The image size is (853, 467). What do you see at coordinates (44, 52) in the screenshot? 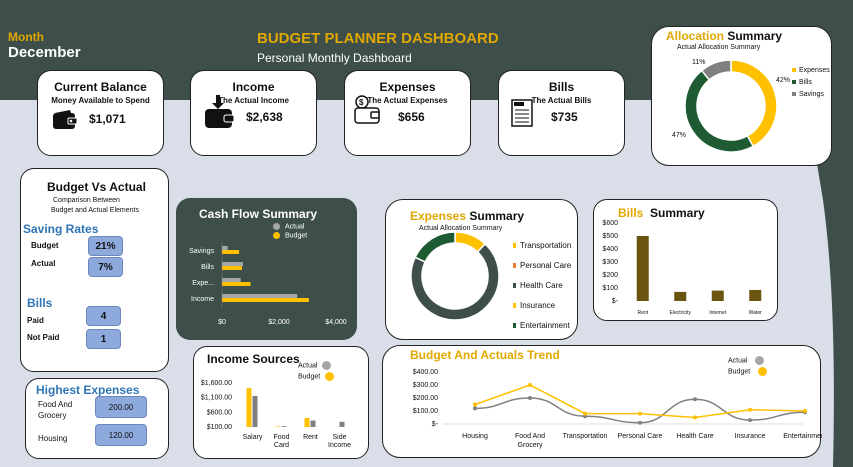
I see `month-value: December` at bounding box center [44, 52].